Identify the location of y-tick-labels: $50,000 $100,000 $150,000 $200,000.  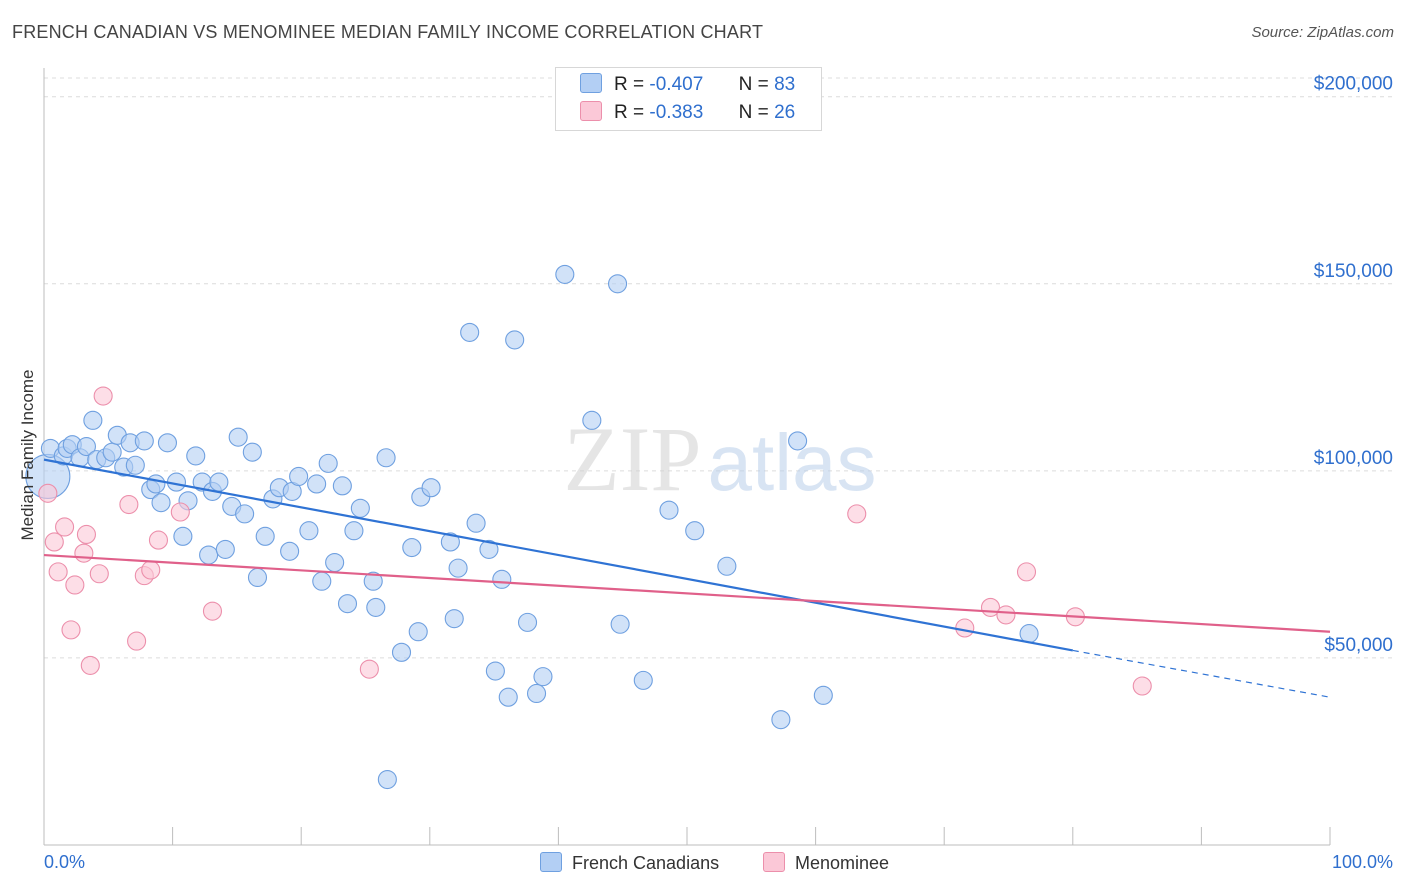
(1353, 365).